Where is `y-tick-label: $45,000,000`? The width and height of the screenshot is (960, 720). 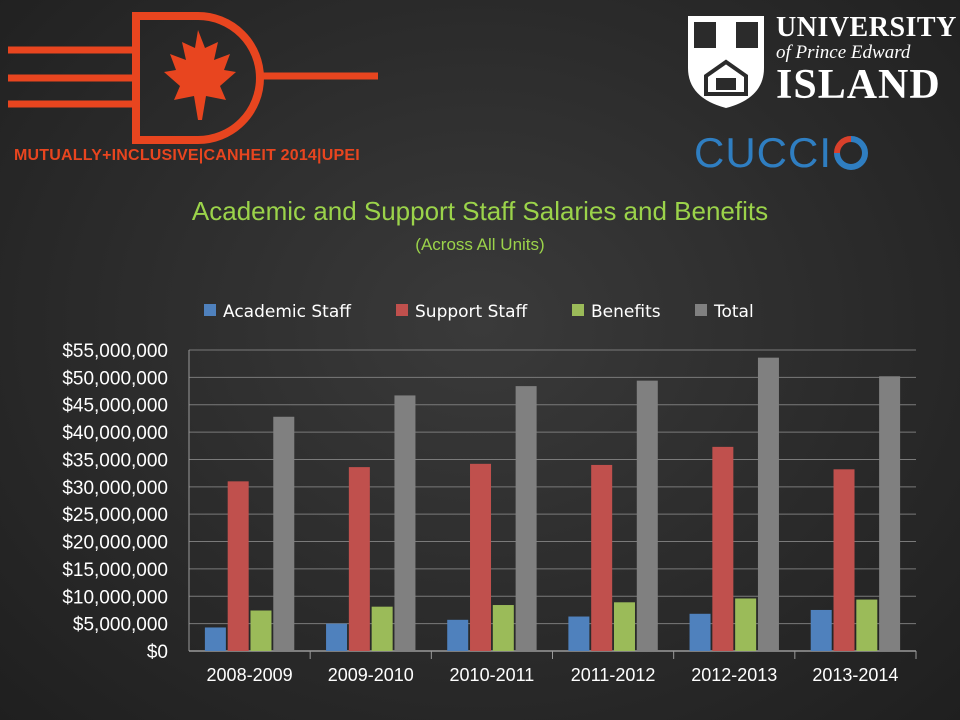
y-tick-label: $45,000,000 is located at coordinates (115, 406).